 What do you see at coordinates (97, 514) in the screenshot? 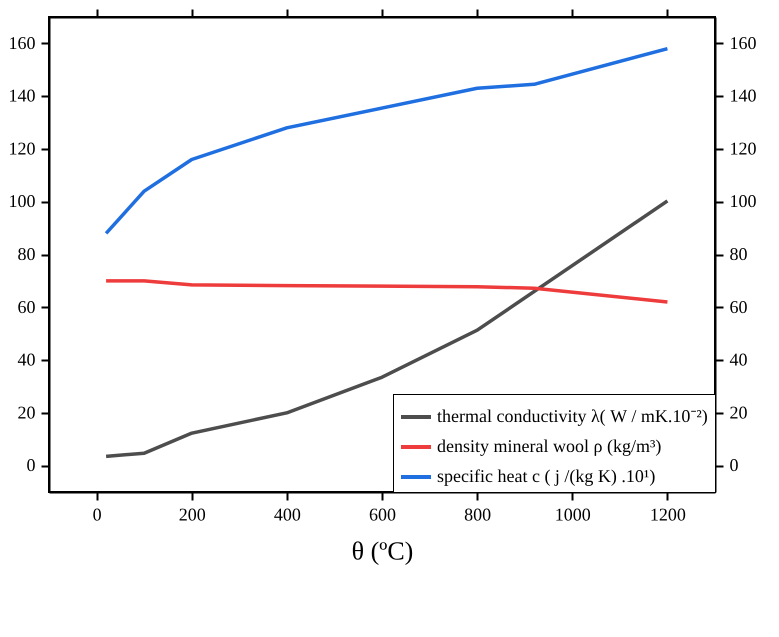
I see `x-tick-label: 0` at bounding box center [97, 514].